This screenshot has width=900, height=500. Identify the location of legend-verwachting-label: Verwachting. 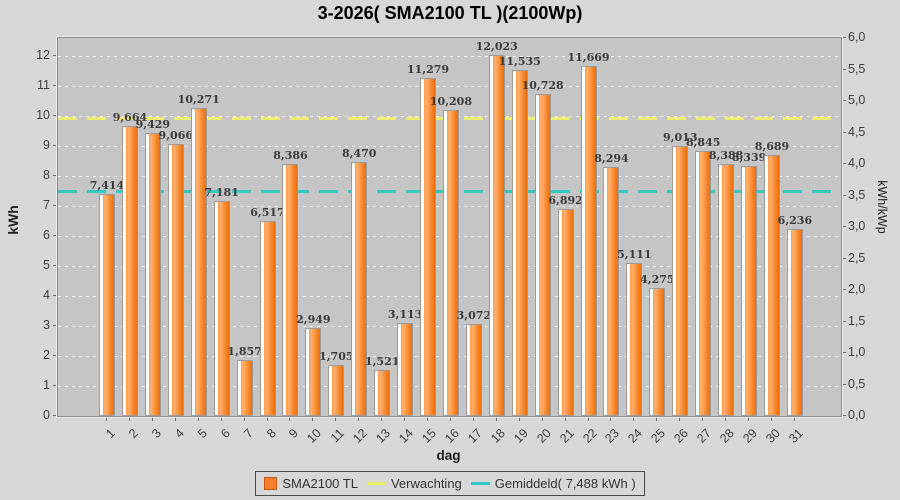
(426, 483).